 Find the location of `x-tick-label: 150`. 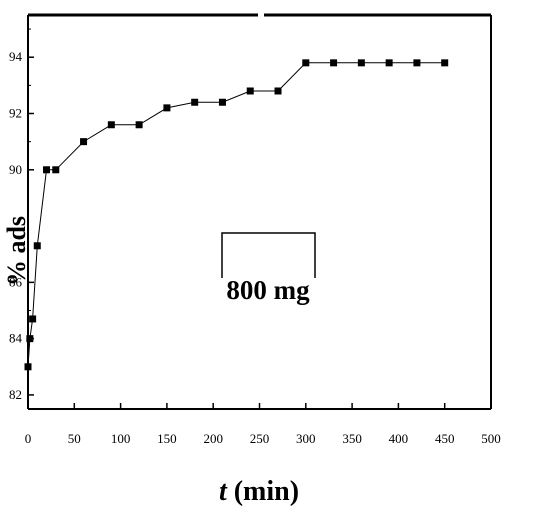

x-tick-label: 150 is located at coordinates (167, 438).